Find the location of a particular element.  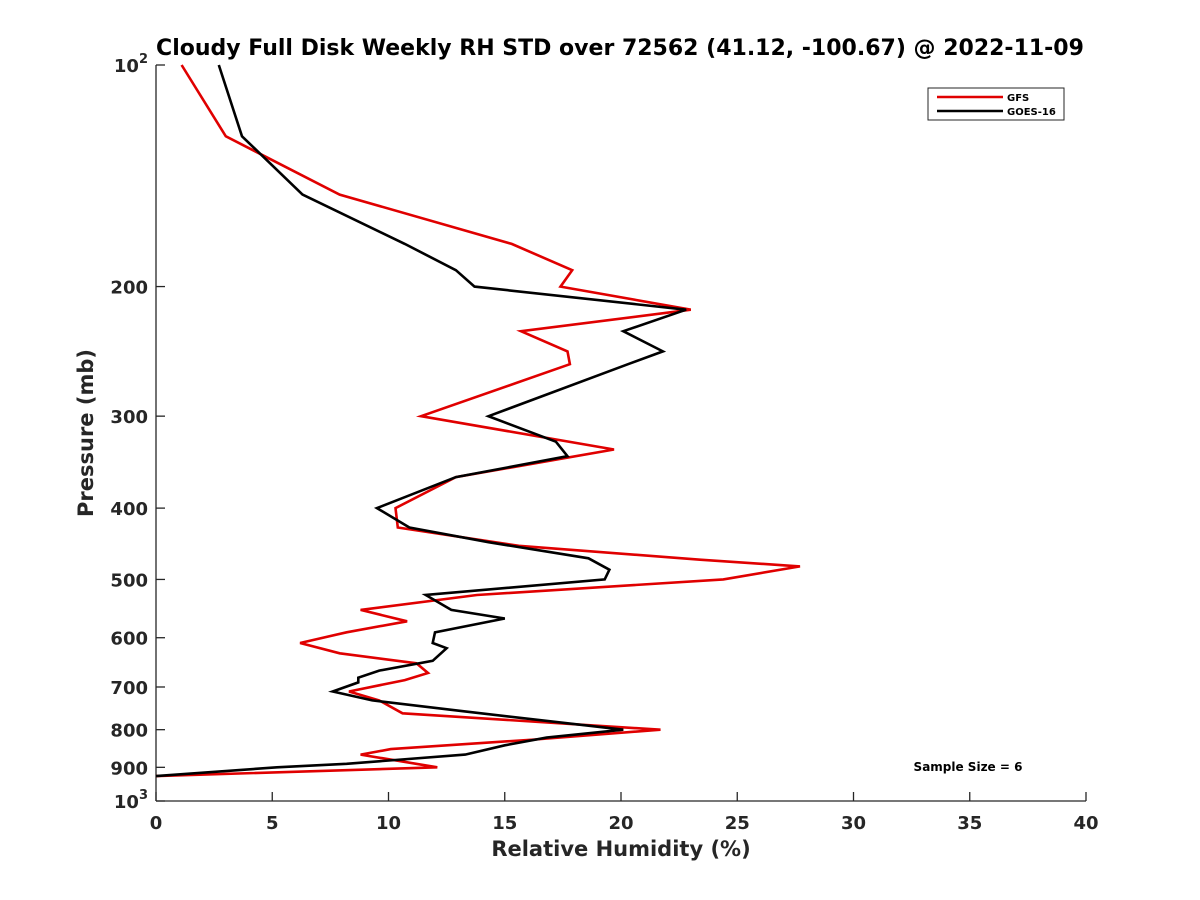

x-tick-label: 15 is located at coordinates (504, 823).